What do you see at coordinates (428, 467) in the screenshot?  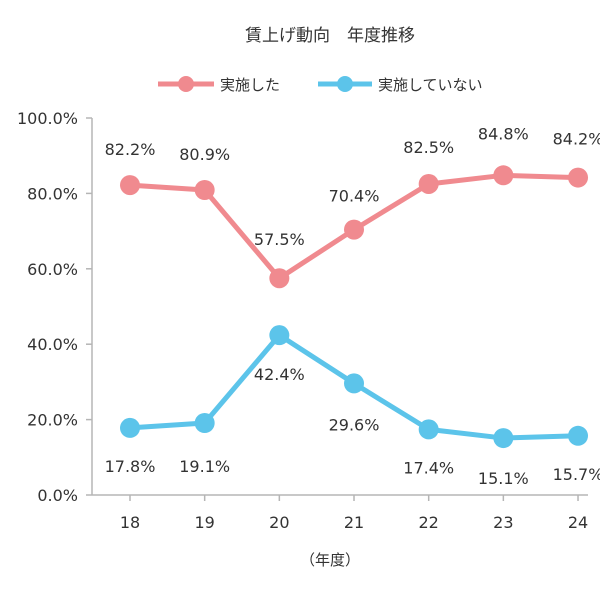 I see `data-label: 17.4%` at bounding box center [428, 467].